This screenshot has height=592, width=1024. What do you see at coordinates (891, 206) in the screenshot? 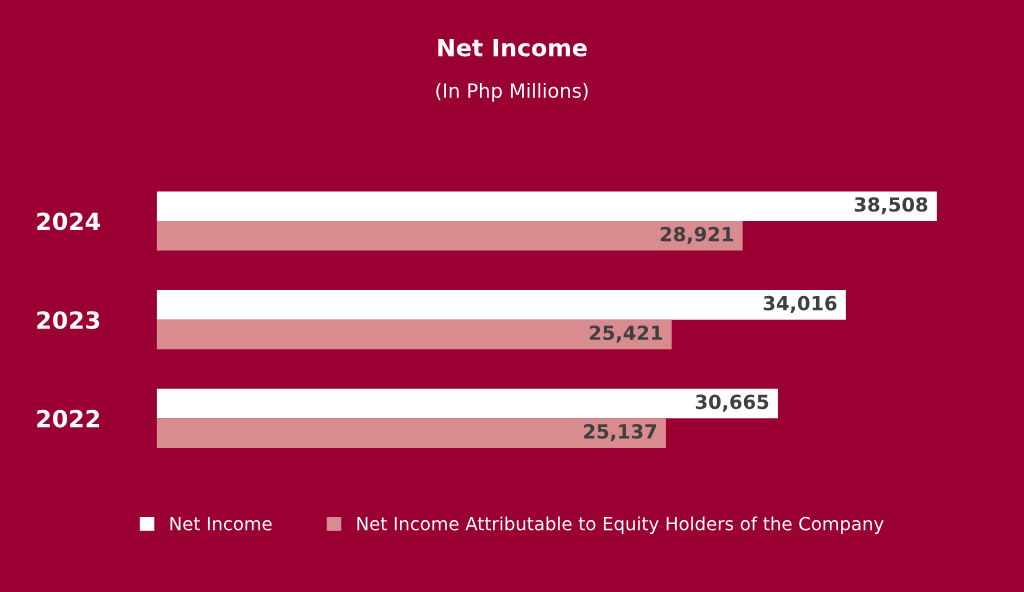
I see `data-label: 38,508` at bounding box center [891, 206].